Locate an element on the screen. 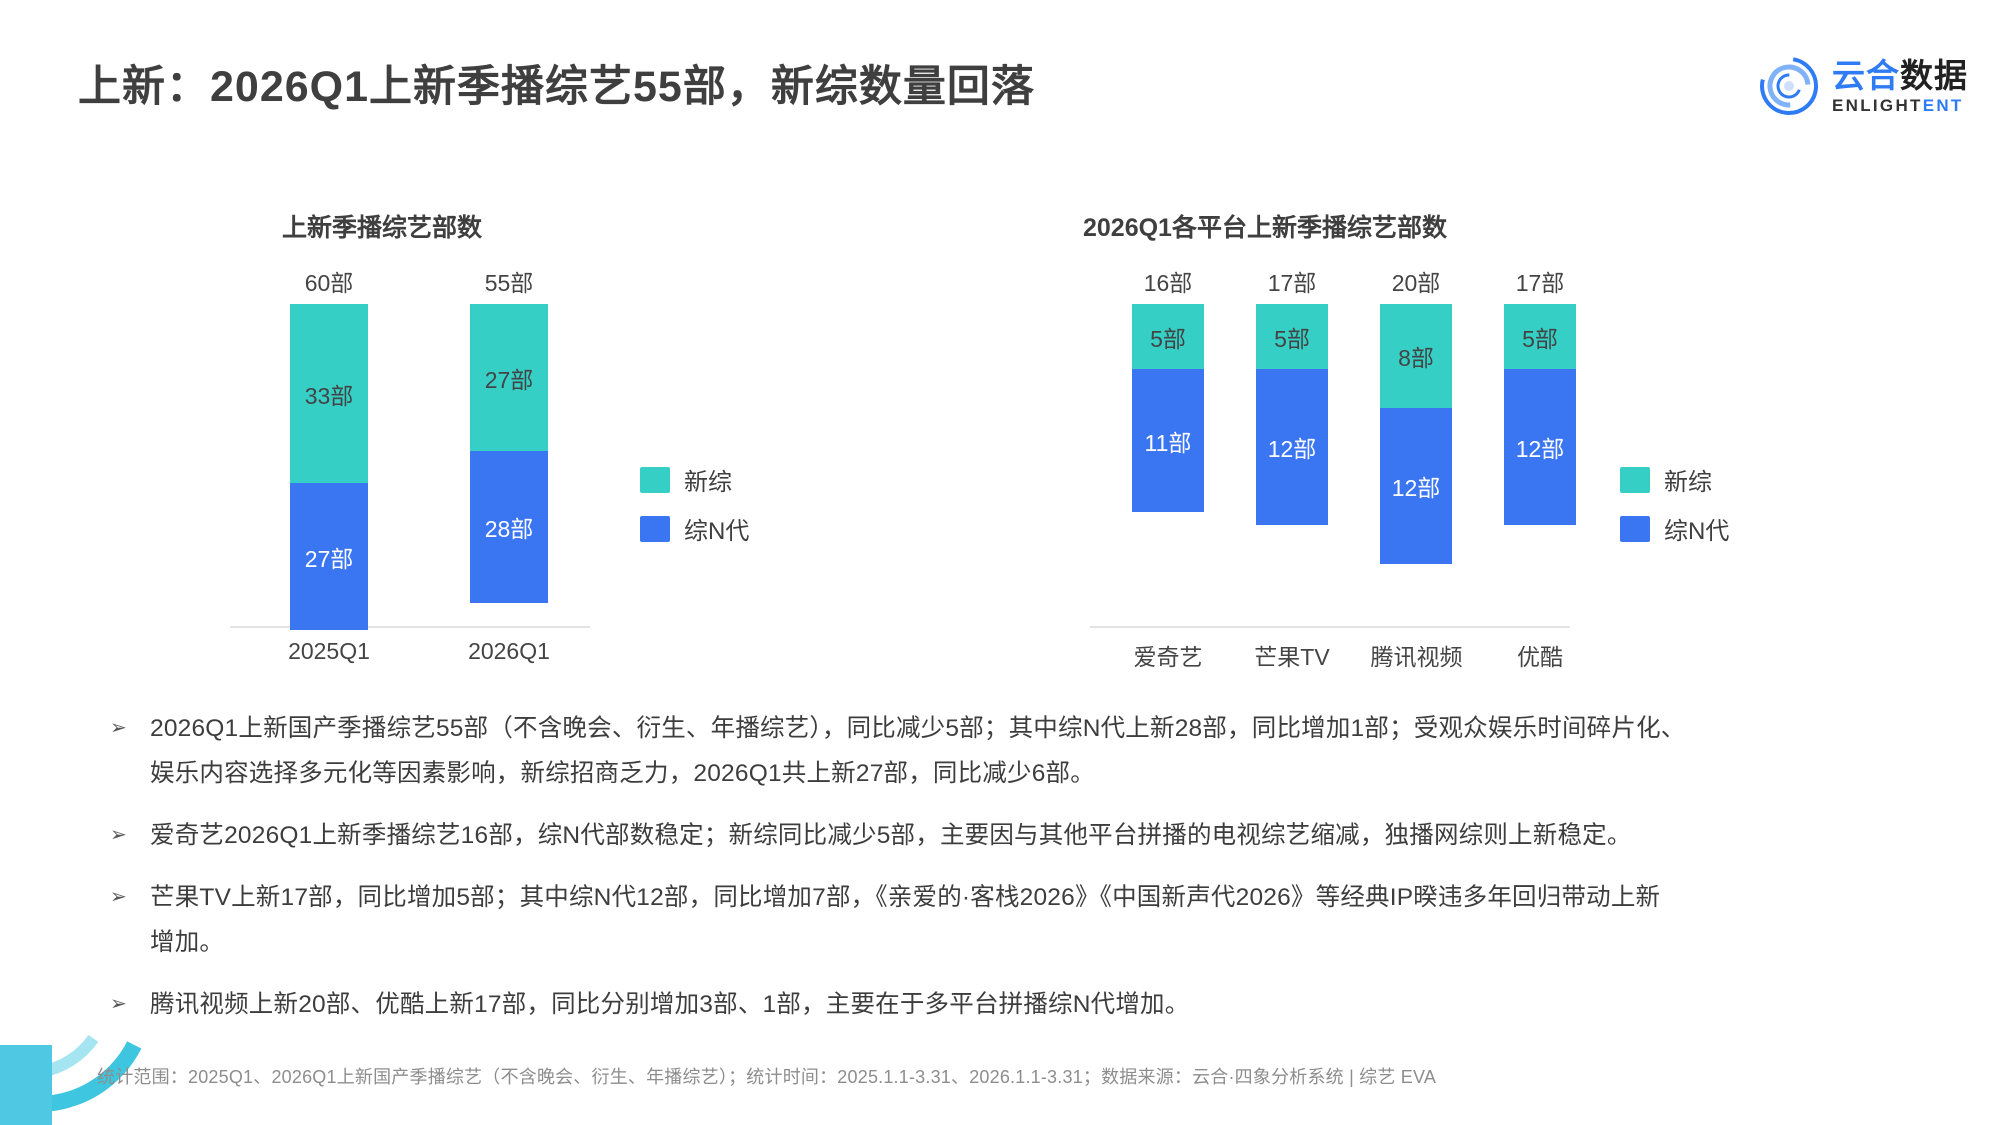 The image size is (2000, 1125). segment-label: 8部 is located at coordinates (1416, 358).